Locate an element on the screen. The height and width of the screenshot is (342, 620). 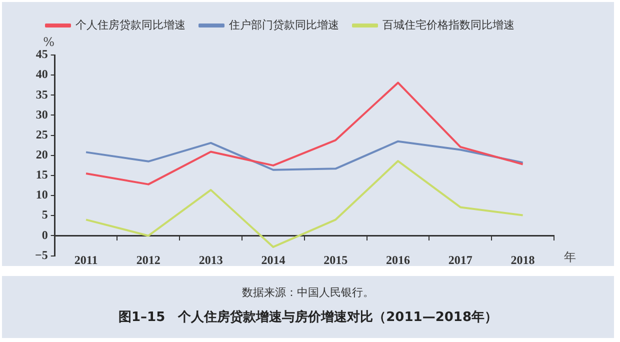
x-tick-label: 2016 is located at coordinates (398, 260).